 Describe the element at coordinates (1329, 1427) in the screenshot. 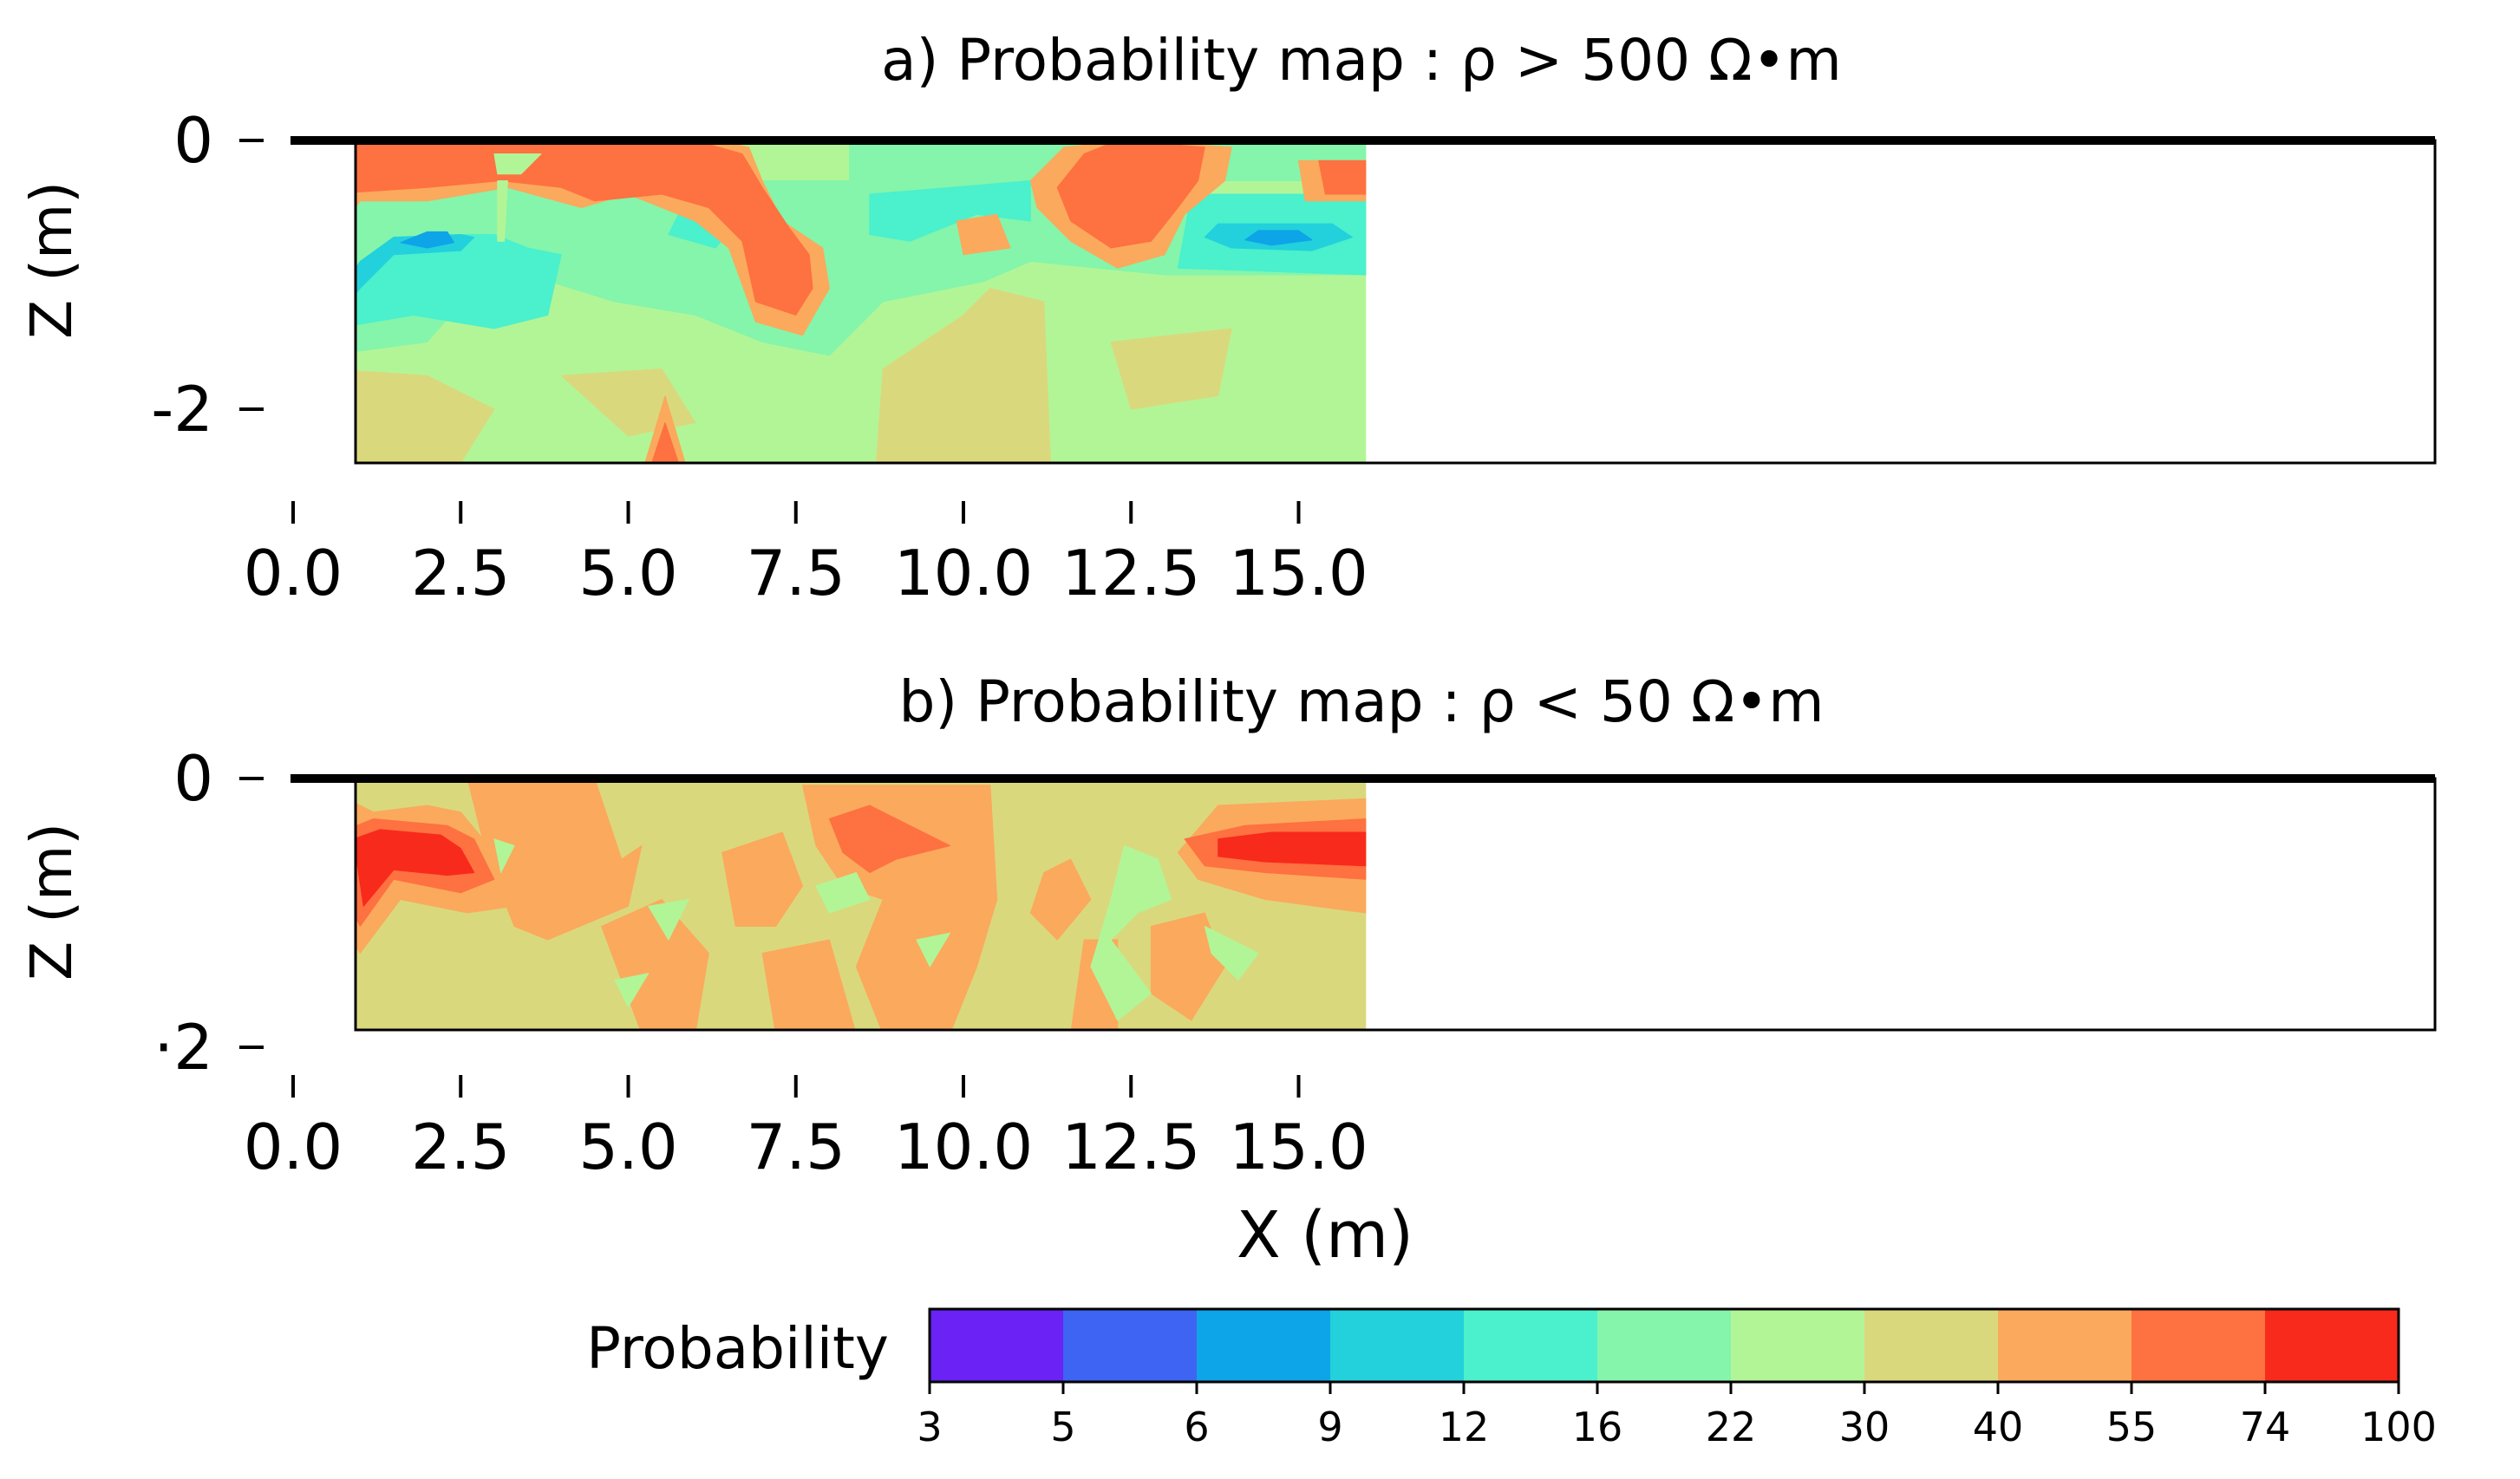

I see `colorbar-tick-label: 9` at that location.